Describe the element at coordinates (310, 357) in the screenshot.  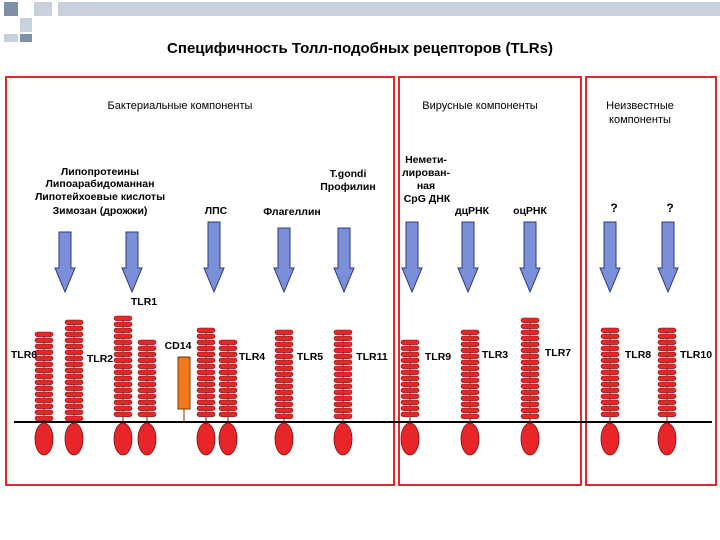
I see `receptor-label-tlr5: TLR5` at that location.